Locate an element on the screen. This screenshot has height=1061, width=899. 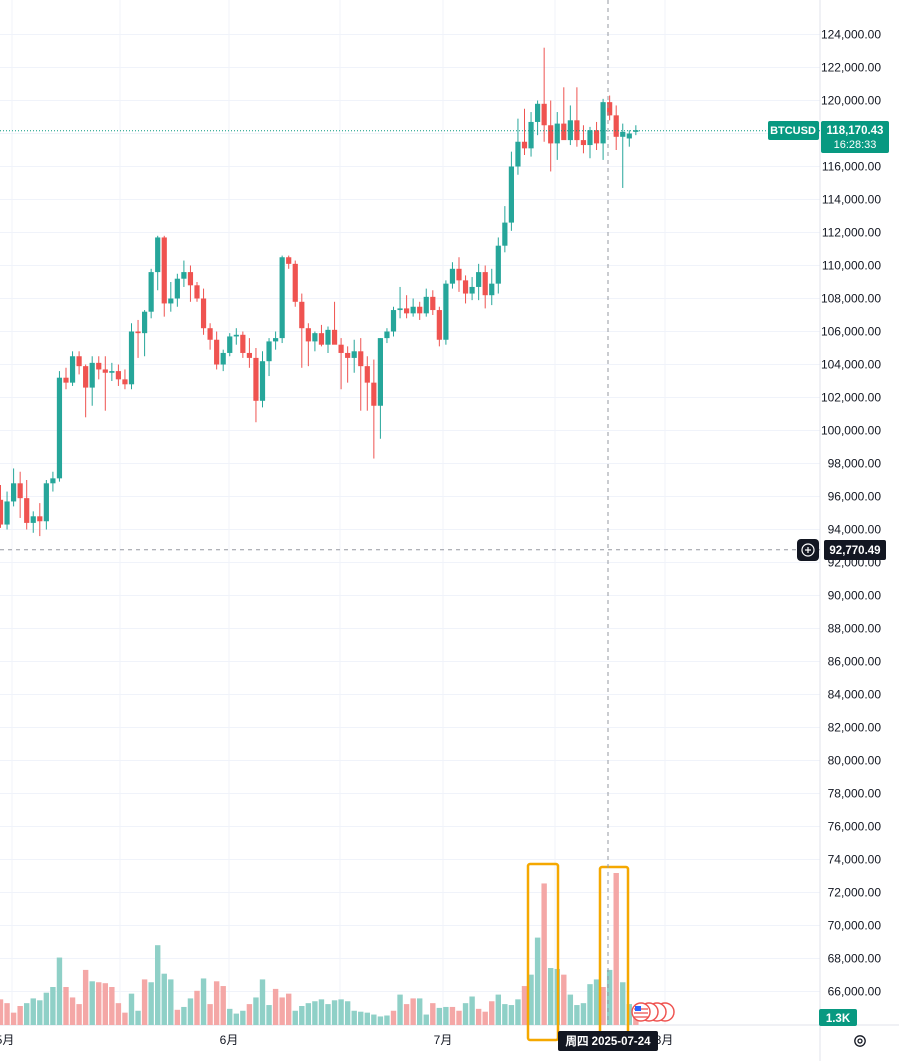
current-price-label: 118,170.43 is located at coordinates (855, 131).